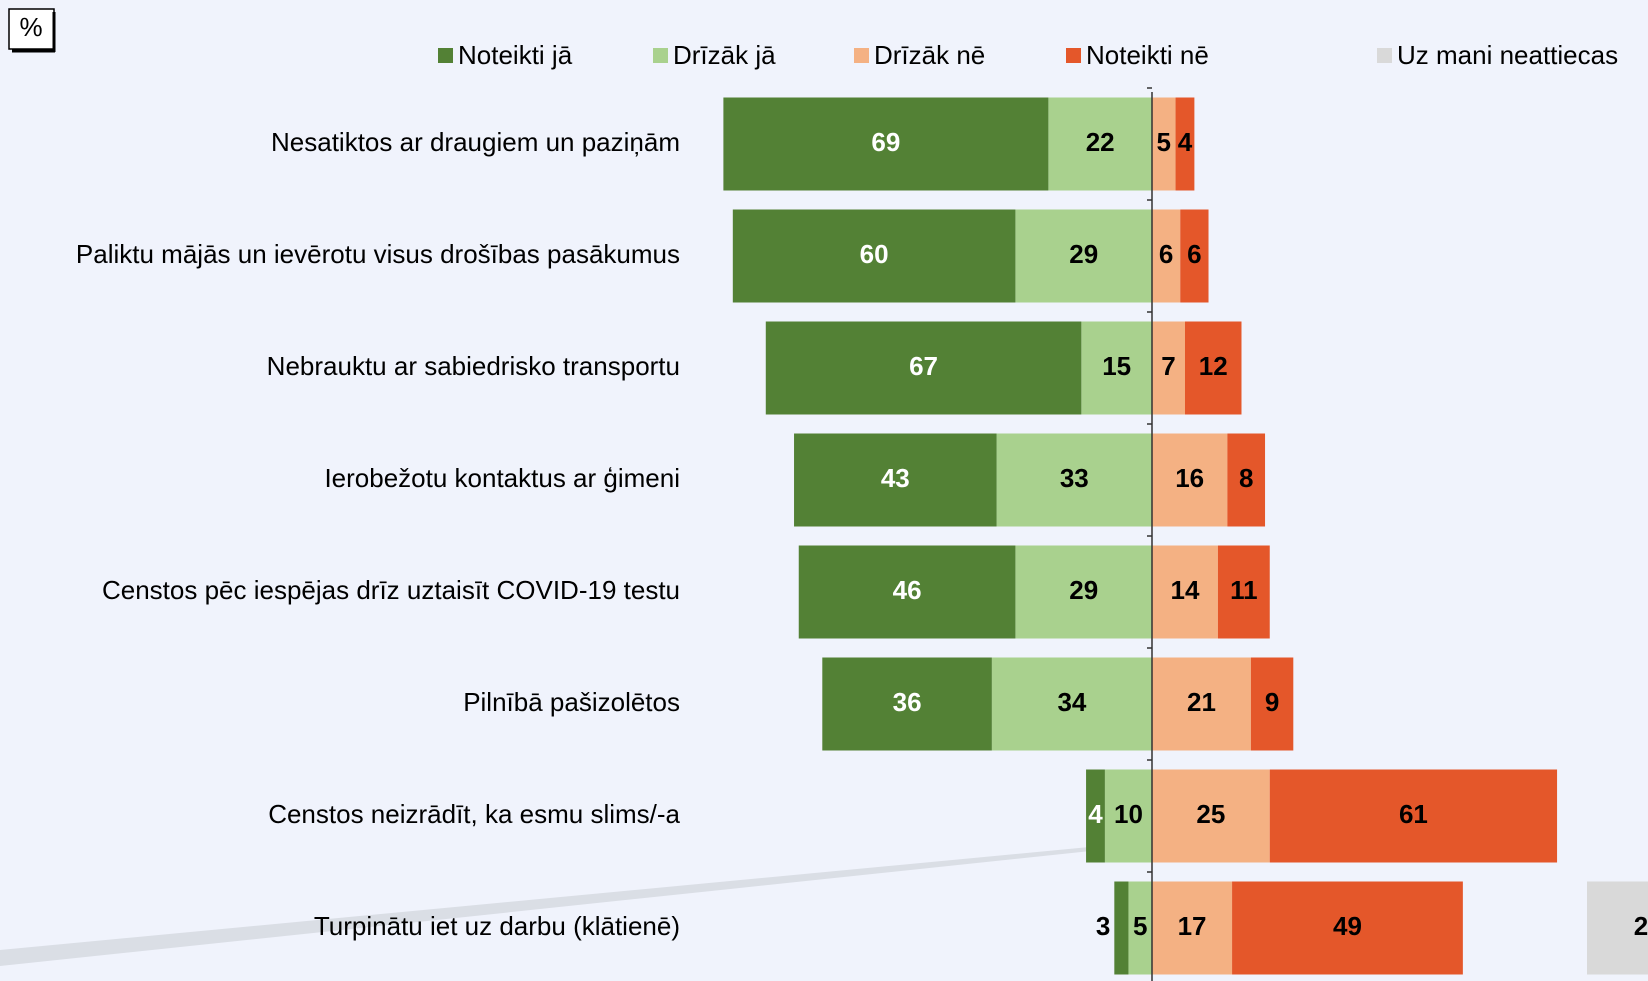 This screenshot has height=981, width=1648. I want to click on value-label: 26, so click(1641, 926).